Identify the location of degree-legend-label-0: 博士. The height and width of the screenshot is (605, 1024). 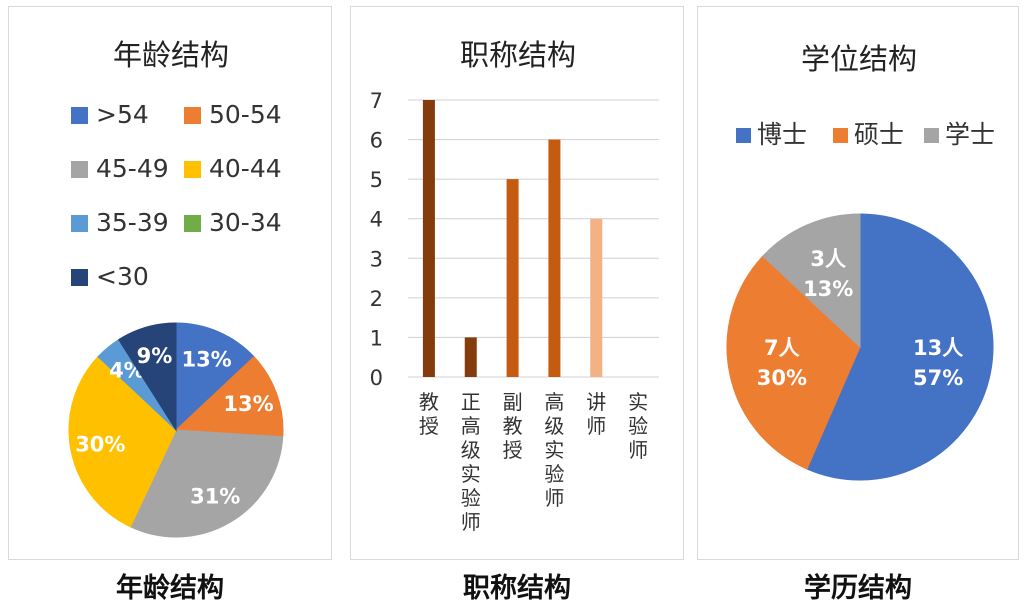
(782, 134).